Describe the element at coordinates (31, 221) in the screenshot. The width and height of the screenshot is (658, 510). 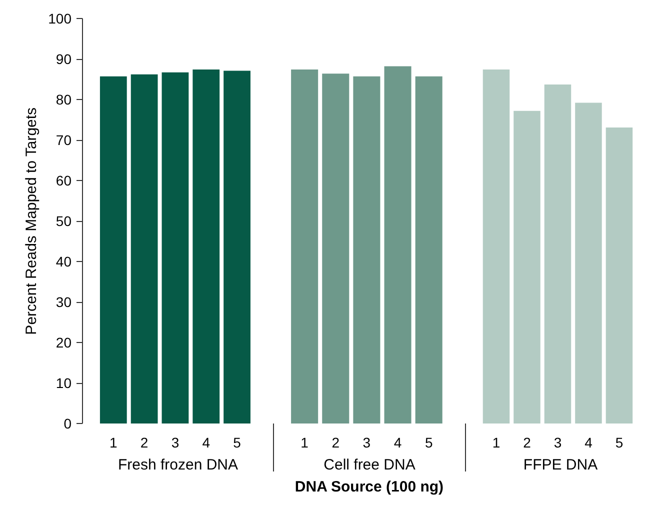
I see `y-axis-title: Percent Reads Mapped to Targets` at that location.